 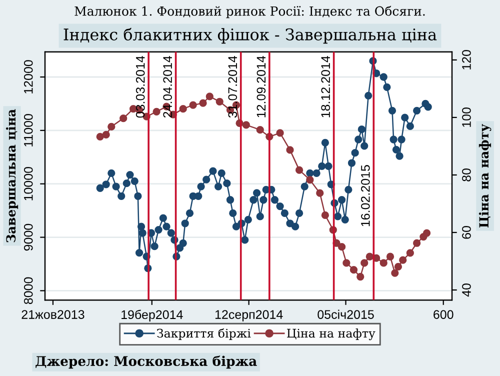 What do you see at coordinates (331, 334) in the screenshot?
I see `legend-label: Ціна на нафту` at bounding box center [331, 334].